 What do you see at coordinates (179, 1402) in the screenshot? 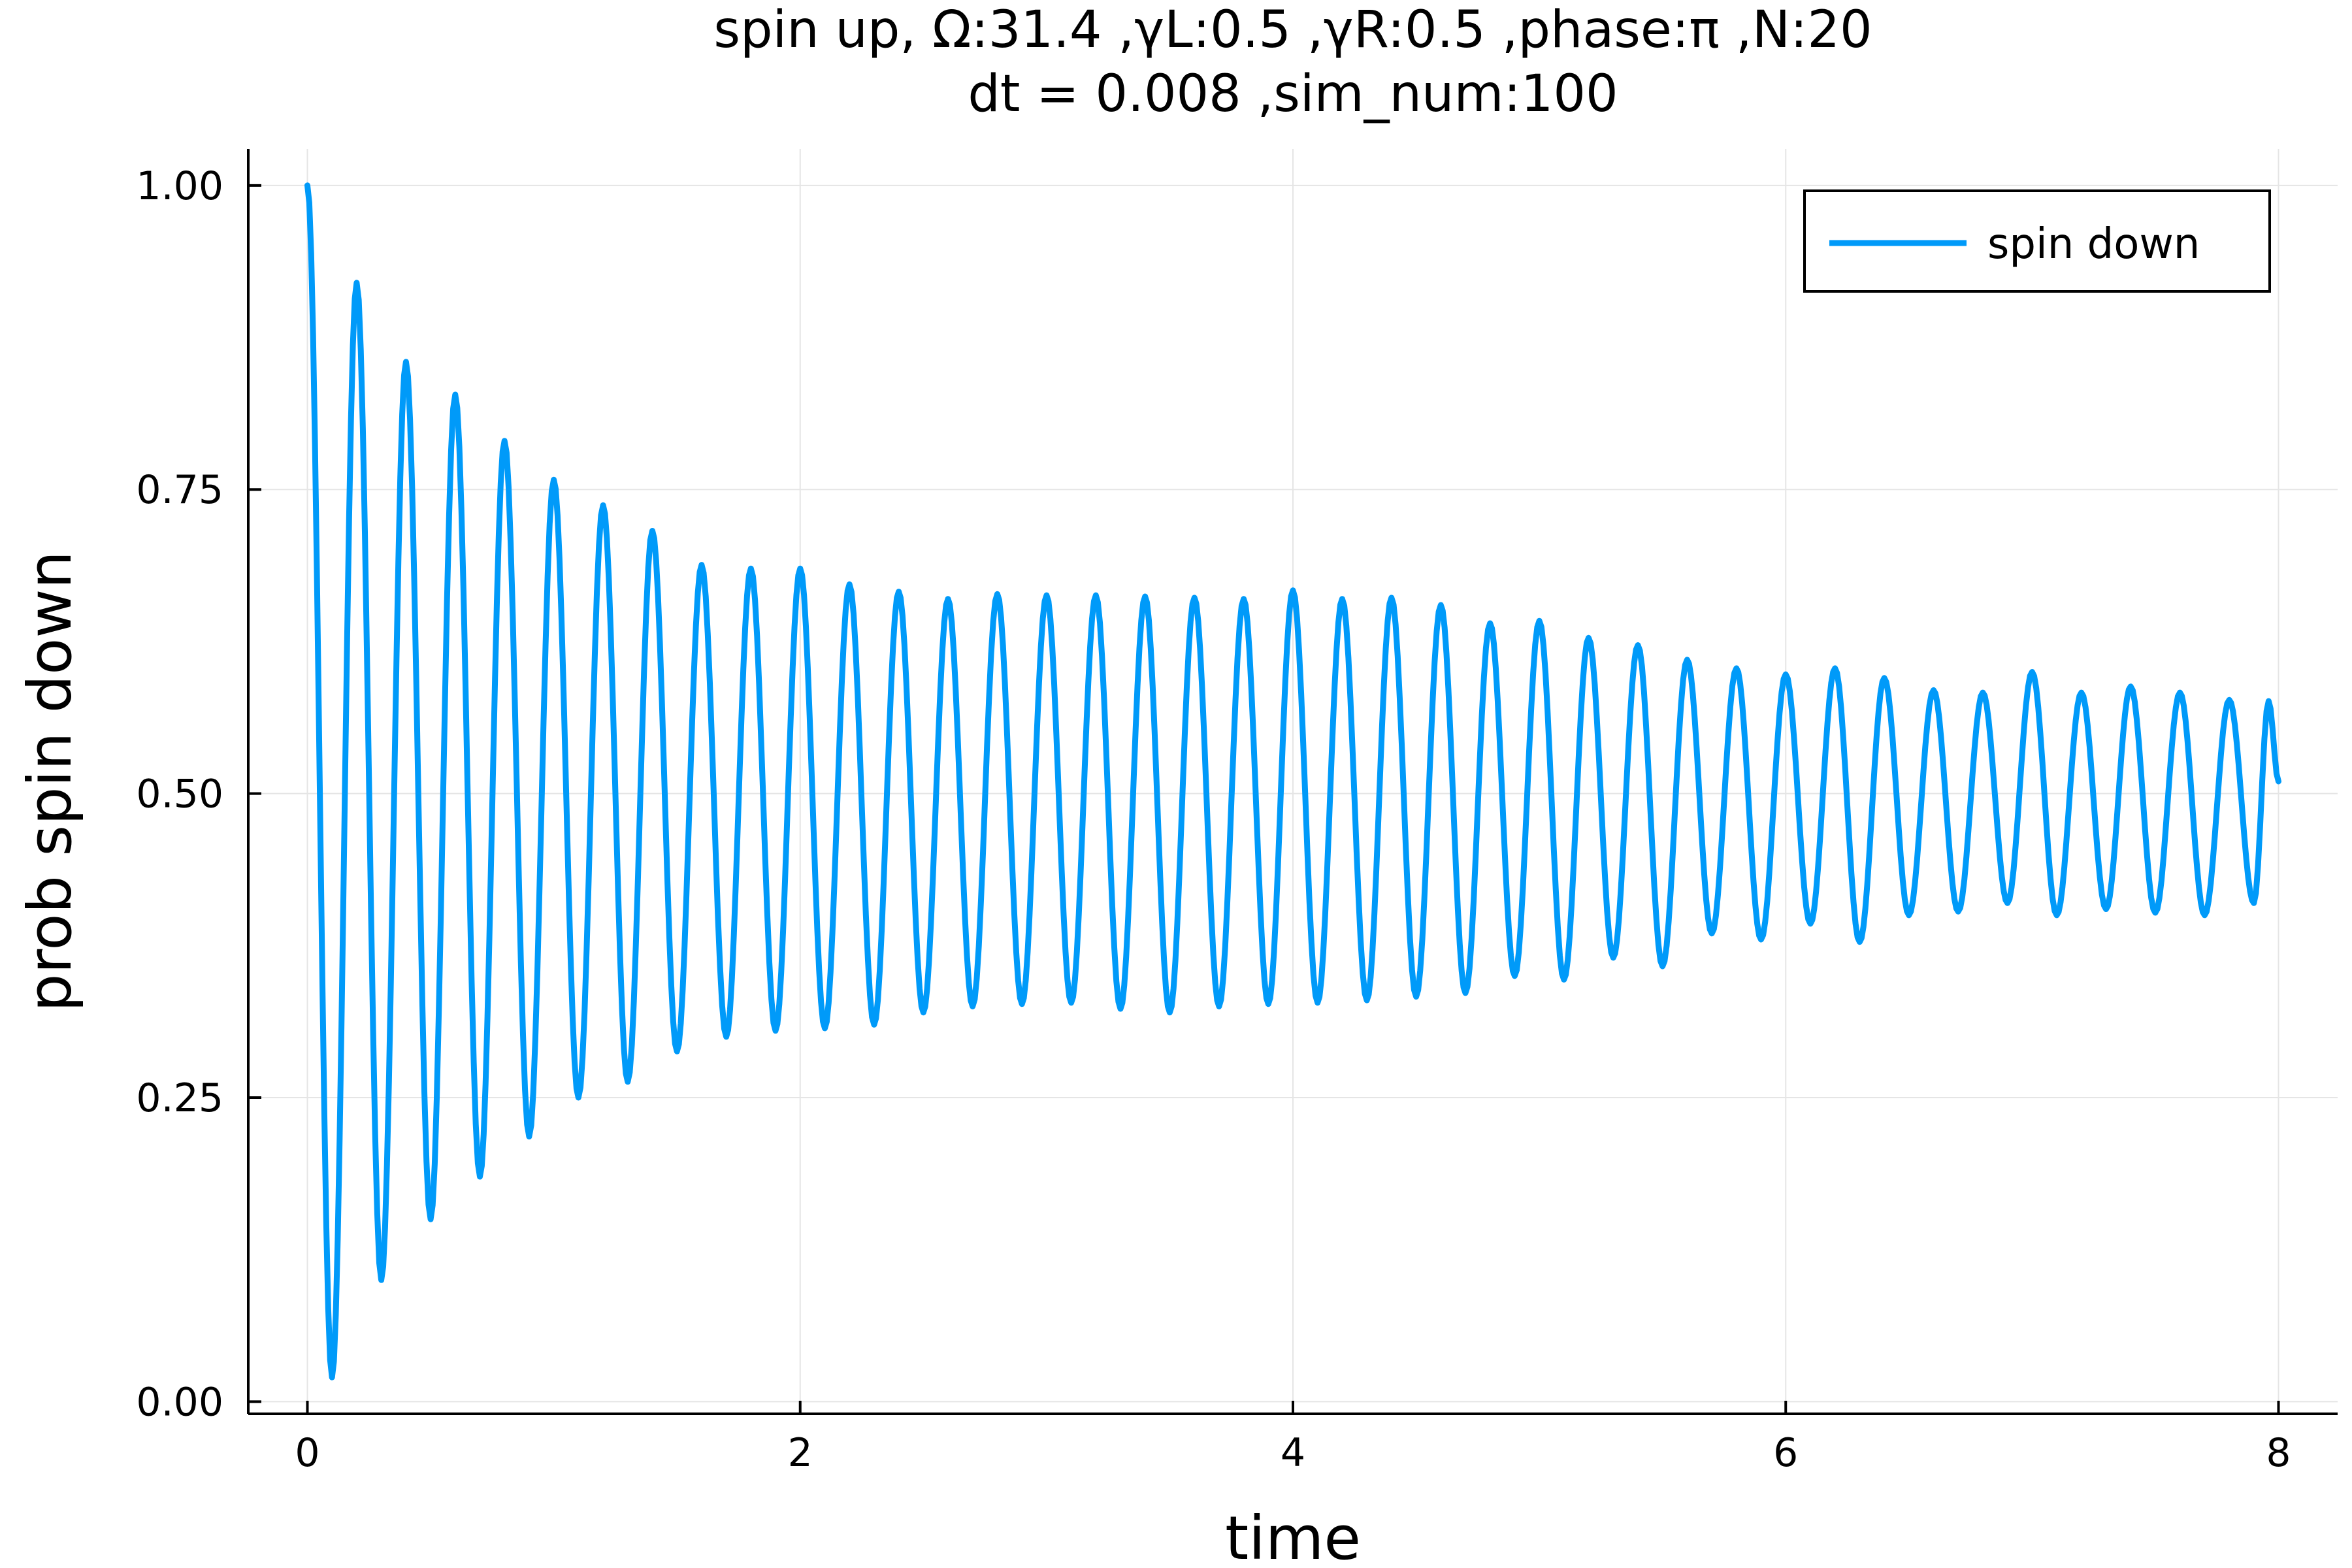
I see `y-tick-label: 0.00` at bounding box center [179, 1402].